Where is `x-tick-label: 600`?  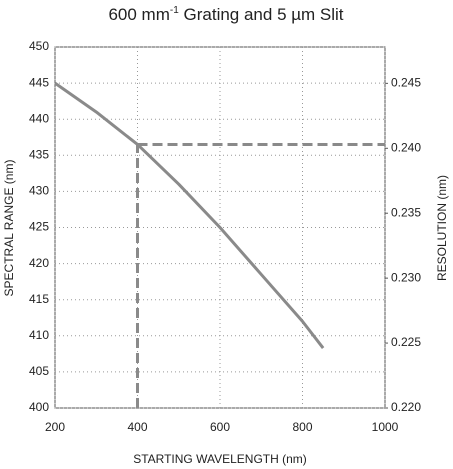
x-tick-label: 600 is located at coordinates (220, 427).